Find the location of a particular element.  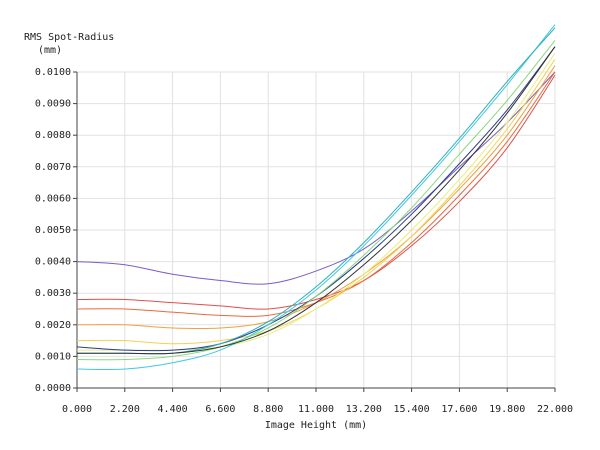

y-tick-label: 0.0100 is located at coordinates (53, 72).